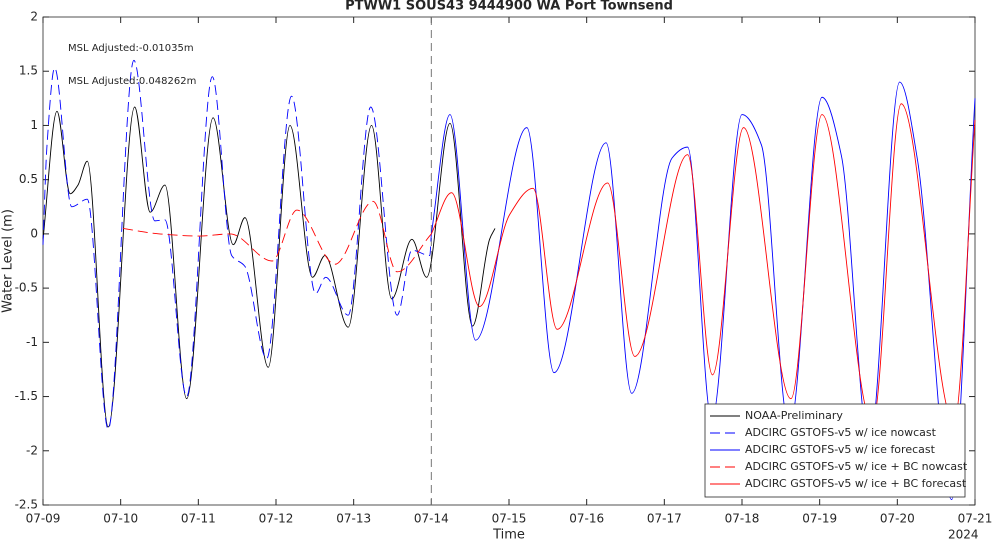 The height and width of the screenshot is (541, 992). I want to click on y-tick-label: -0.5, so click(26, 288).